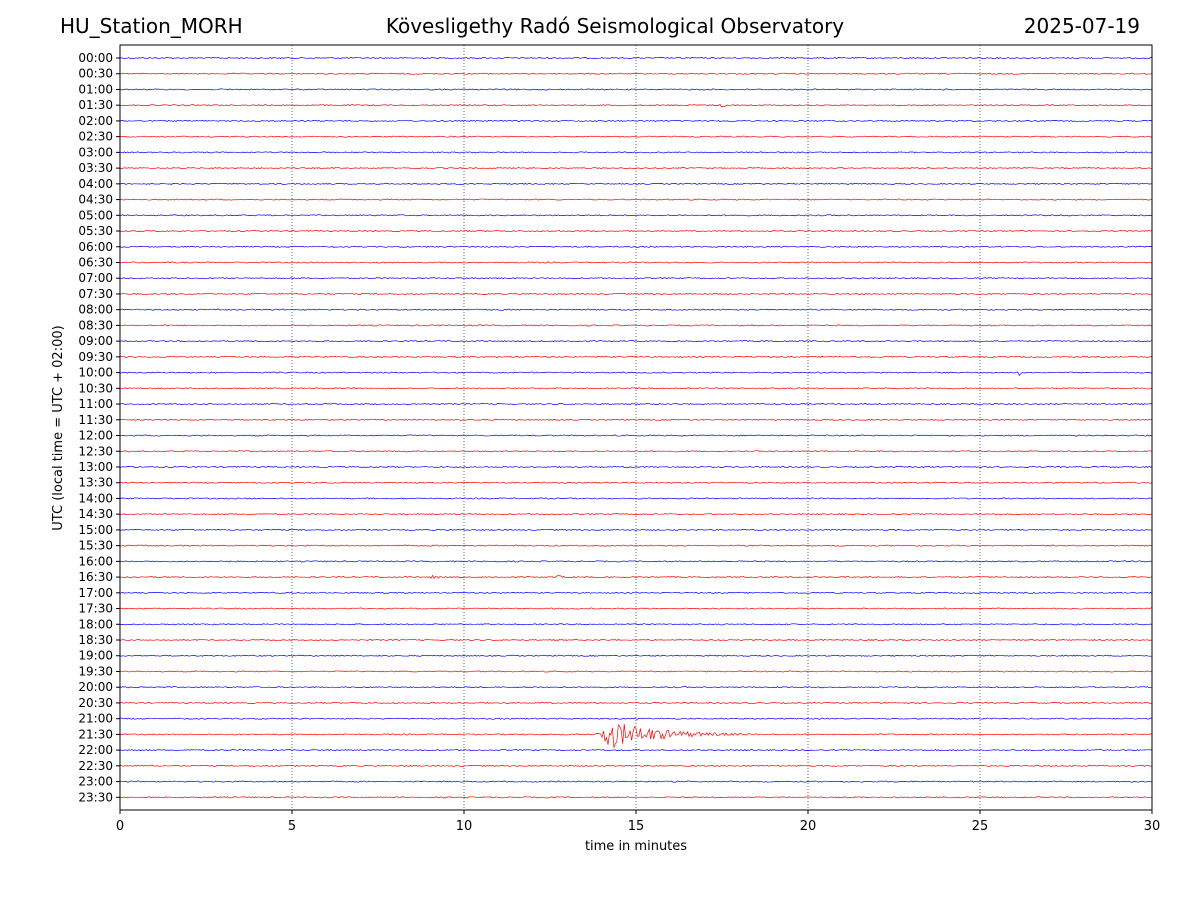 The width and height of the screenshot is (1200, 900). I want to click on y-tick-label: 23:00, so click(95, 782).